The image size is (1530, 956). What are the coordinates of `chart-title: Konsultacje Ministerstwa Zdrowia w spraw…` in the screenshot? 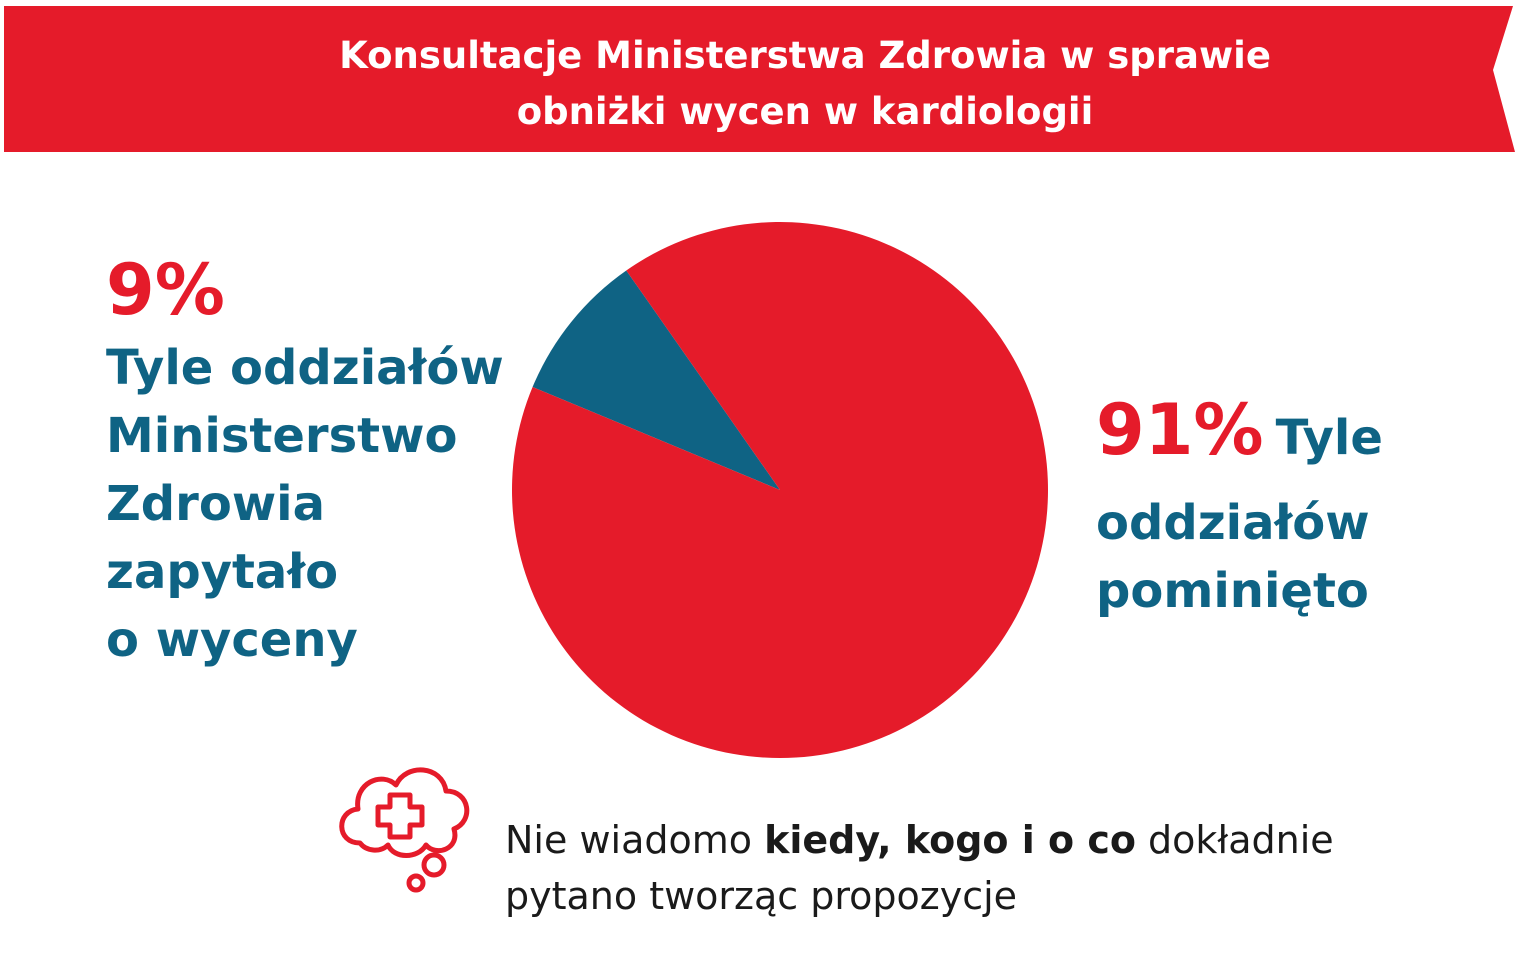 It's located at (805, 84).